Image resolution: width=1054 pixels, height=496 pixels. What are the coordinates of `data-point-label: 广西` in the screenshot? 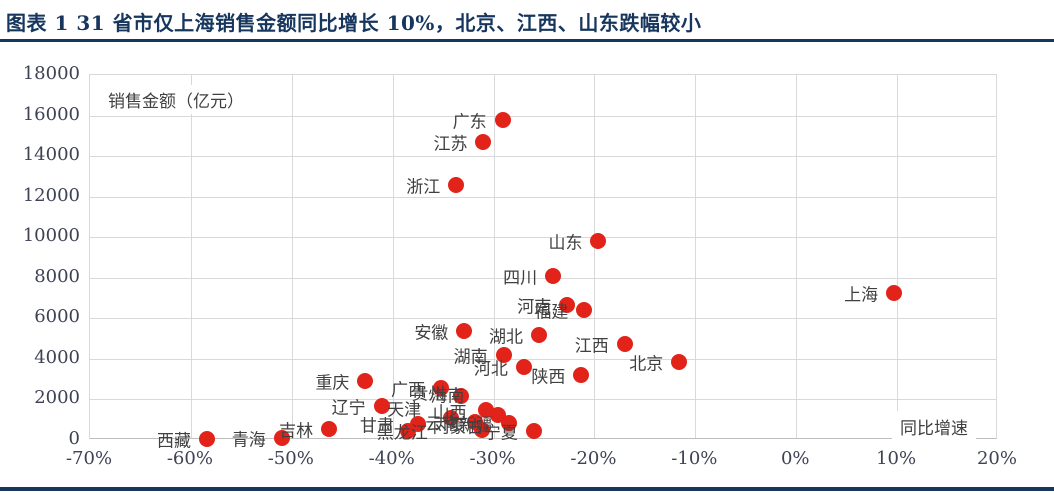 It's located at (408, 390).